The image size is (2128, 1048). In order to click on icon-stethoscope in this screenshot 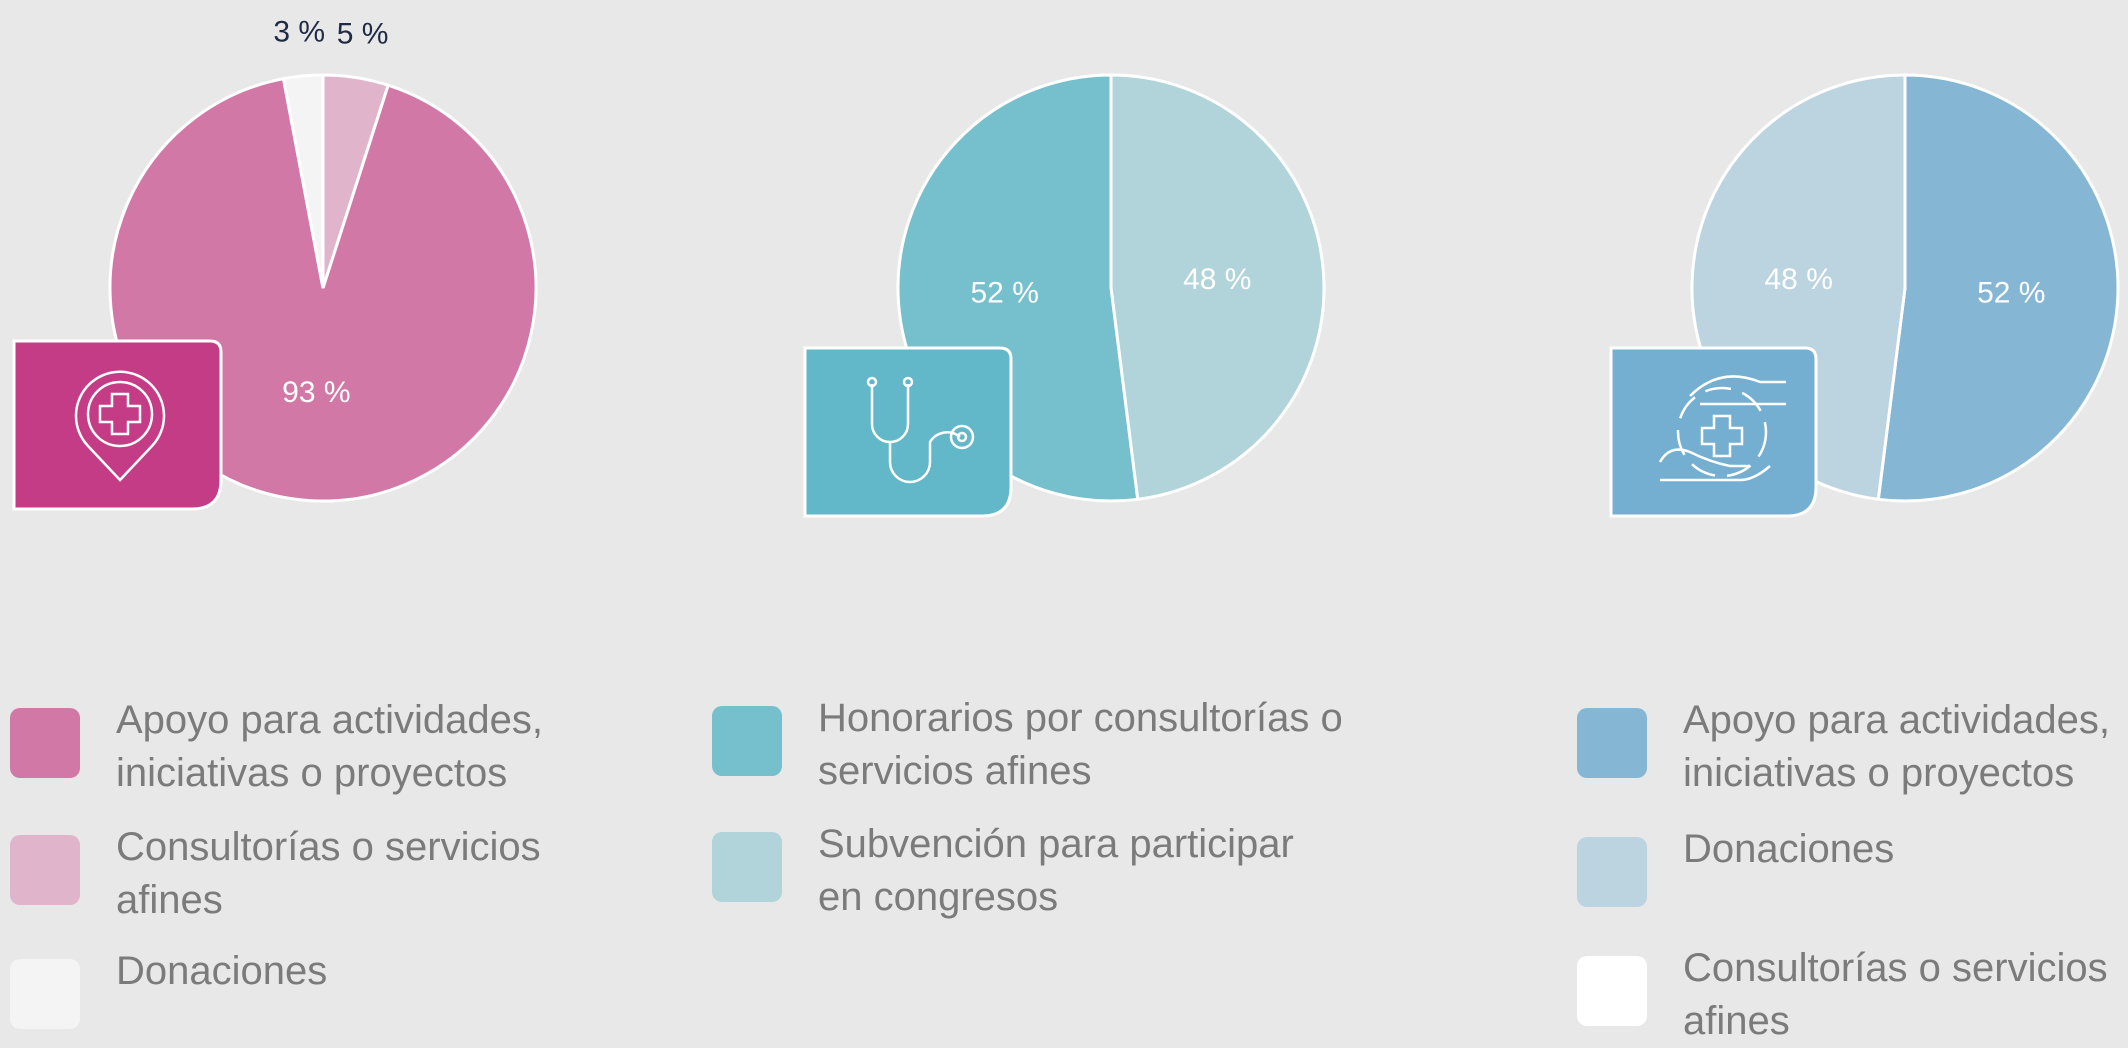, I will do `click(908, 432)`.